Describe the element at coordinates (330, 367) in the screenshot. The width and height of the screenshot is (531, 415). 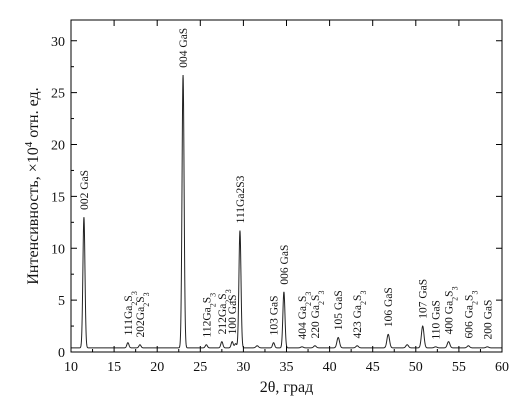
I see `x-tick-label: 40` at that location.